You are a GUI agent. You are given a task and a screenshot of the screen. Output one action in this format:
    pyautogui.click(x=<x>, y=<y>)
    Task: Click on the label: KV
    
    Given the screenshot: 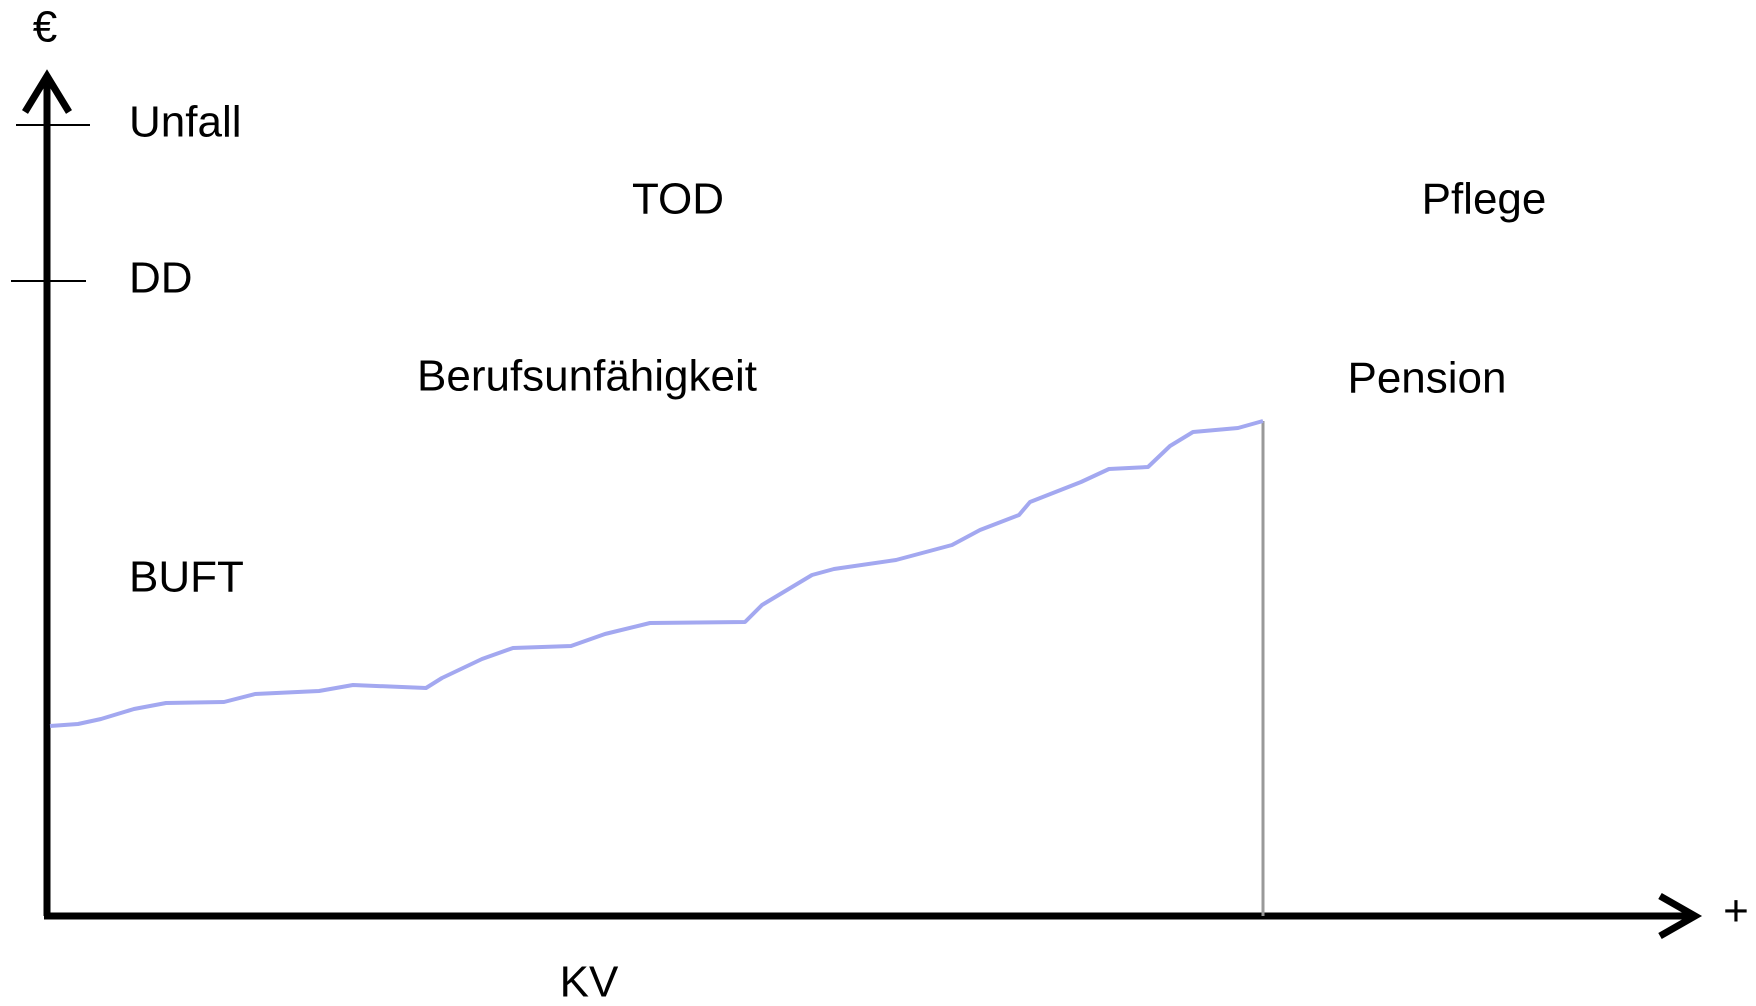 What is the action you would take?
    pyautogui.click(x=589, y=982)
    